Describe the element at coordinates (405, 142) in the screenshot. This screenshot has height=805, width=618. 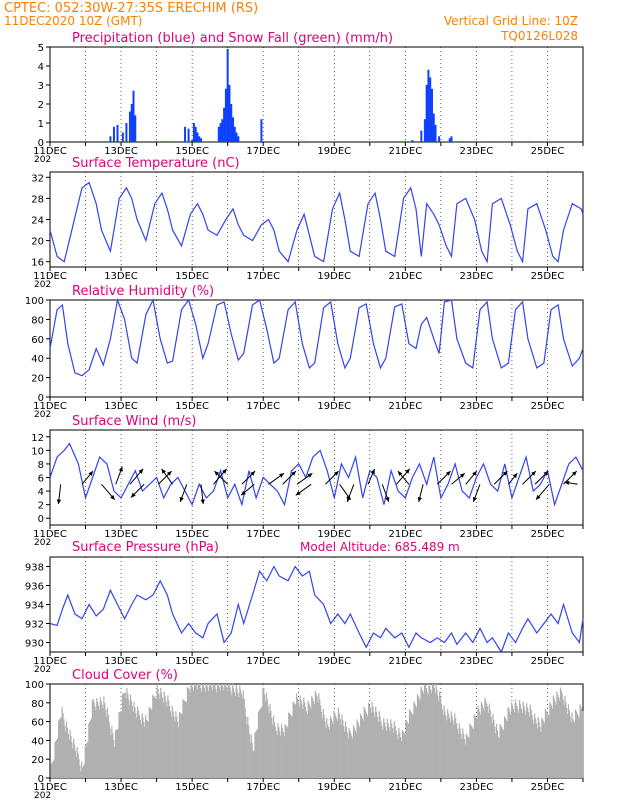
I see `snowfall-bar` at that location.